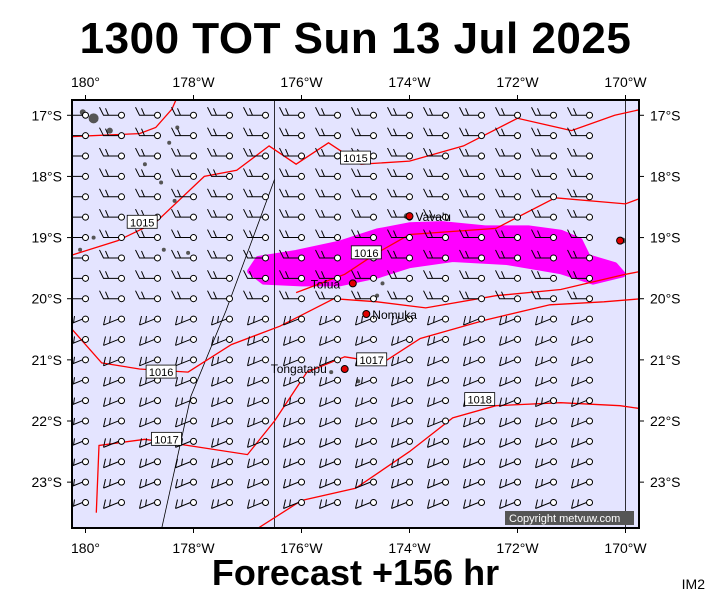  What do you see at coordinates (355, 159) in the screenshot?
I see `isobar-label-text: 1015` at bounding box center [355, 159].